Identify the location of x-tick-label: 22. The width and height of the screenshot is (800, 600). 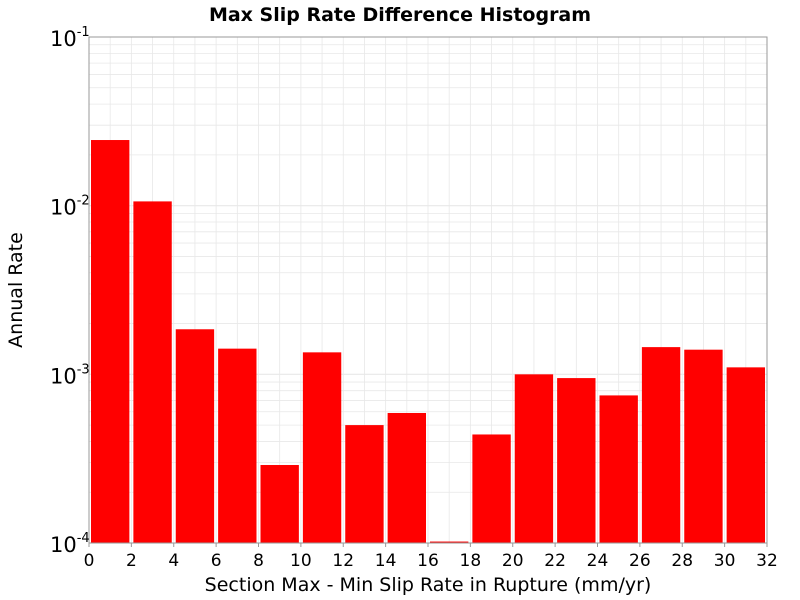
(555, 561).